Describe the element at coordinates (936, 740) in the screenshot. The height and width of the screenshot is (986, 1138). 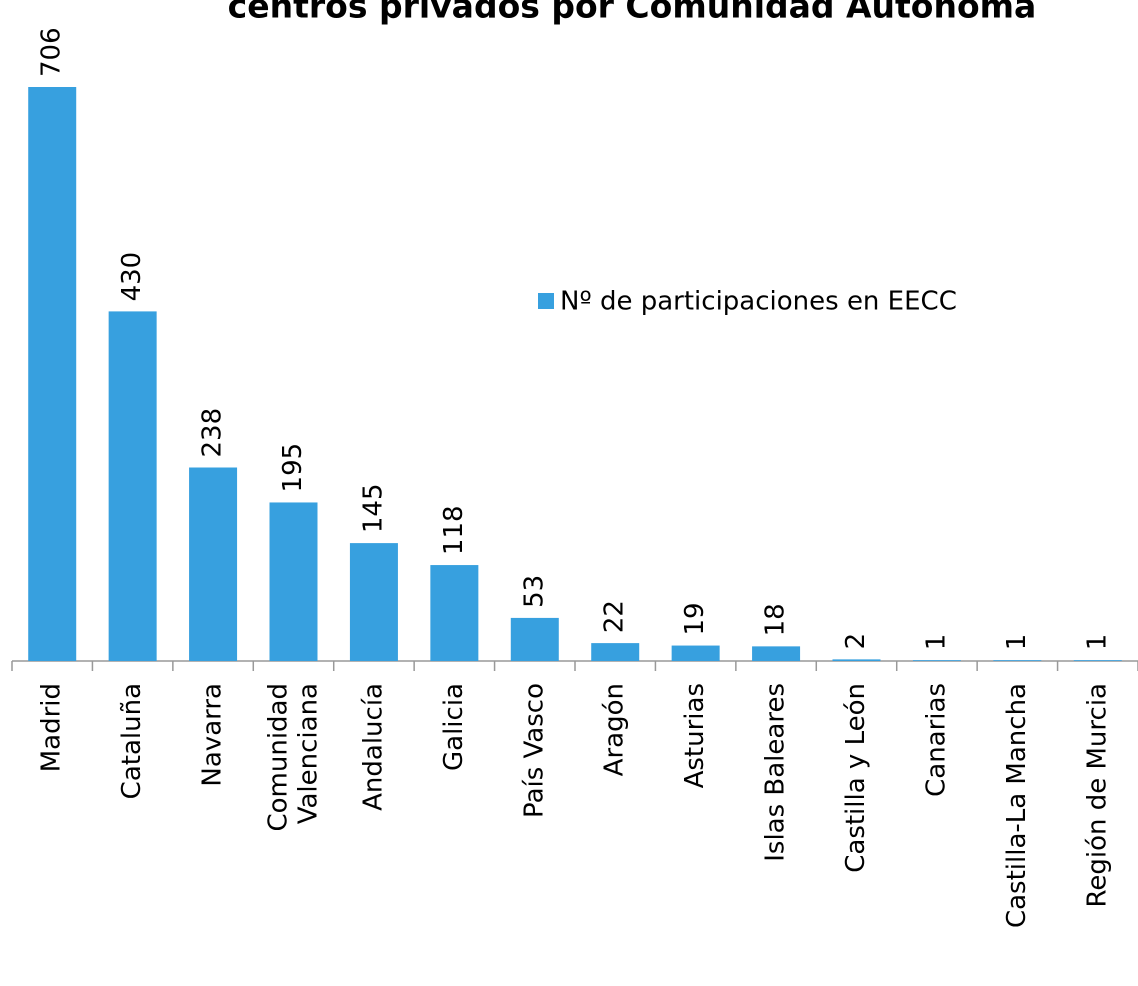
I see `x-tick-label: Canarias` at that location.